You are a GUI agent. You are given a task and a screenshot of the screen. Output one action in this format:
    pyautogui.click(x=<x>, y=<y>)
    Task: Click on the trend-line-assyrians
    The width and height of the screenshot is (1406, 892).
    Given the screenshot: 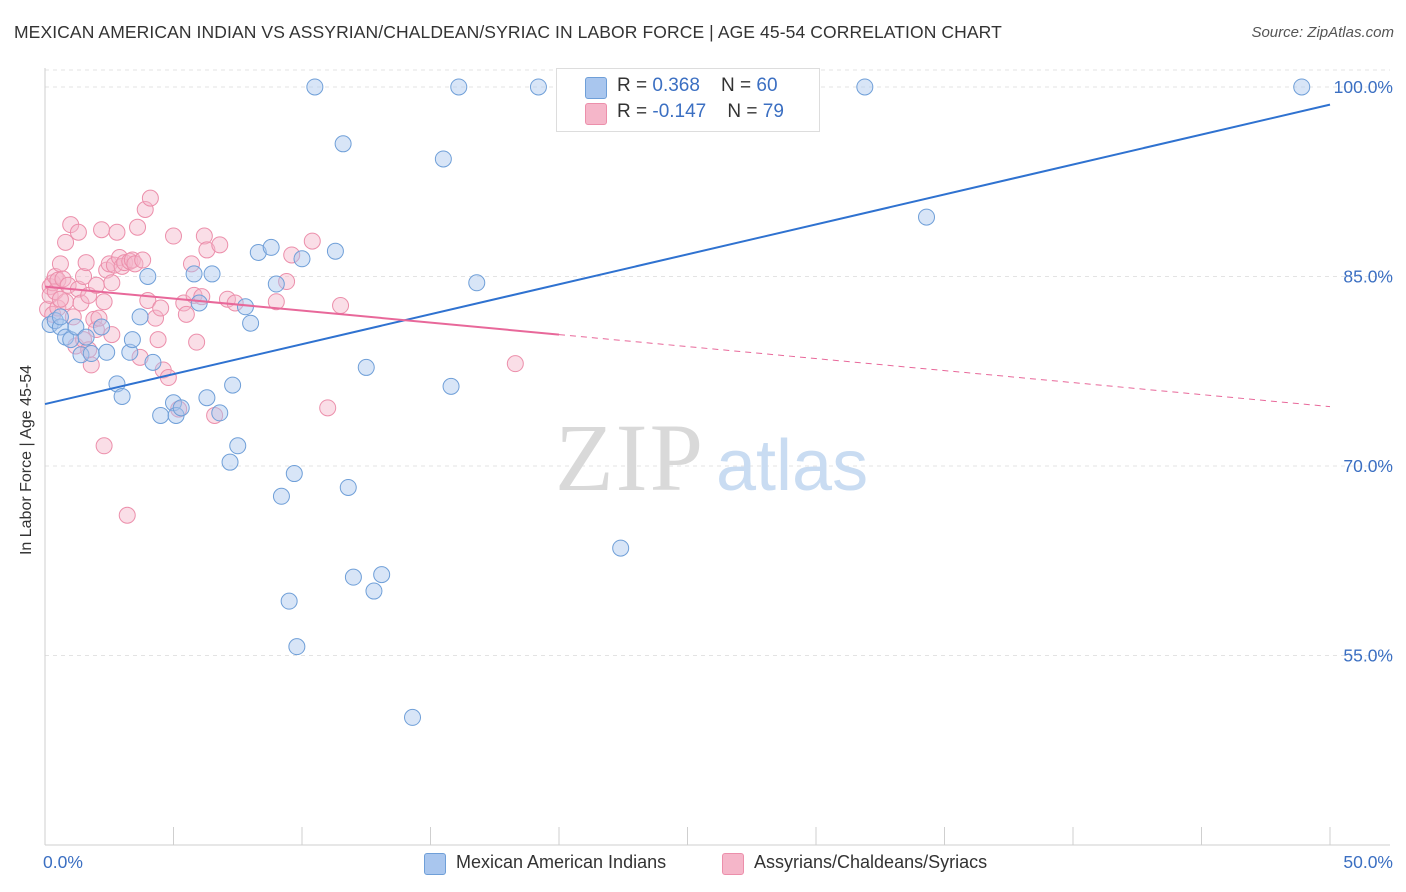 What is the action you would take?
    pyautogui.click(x=302, y=310)
    